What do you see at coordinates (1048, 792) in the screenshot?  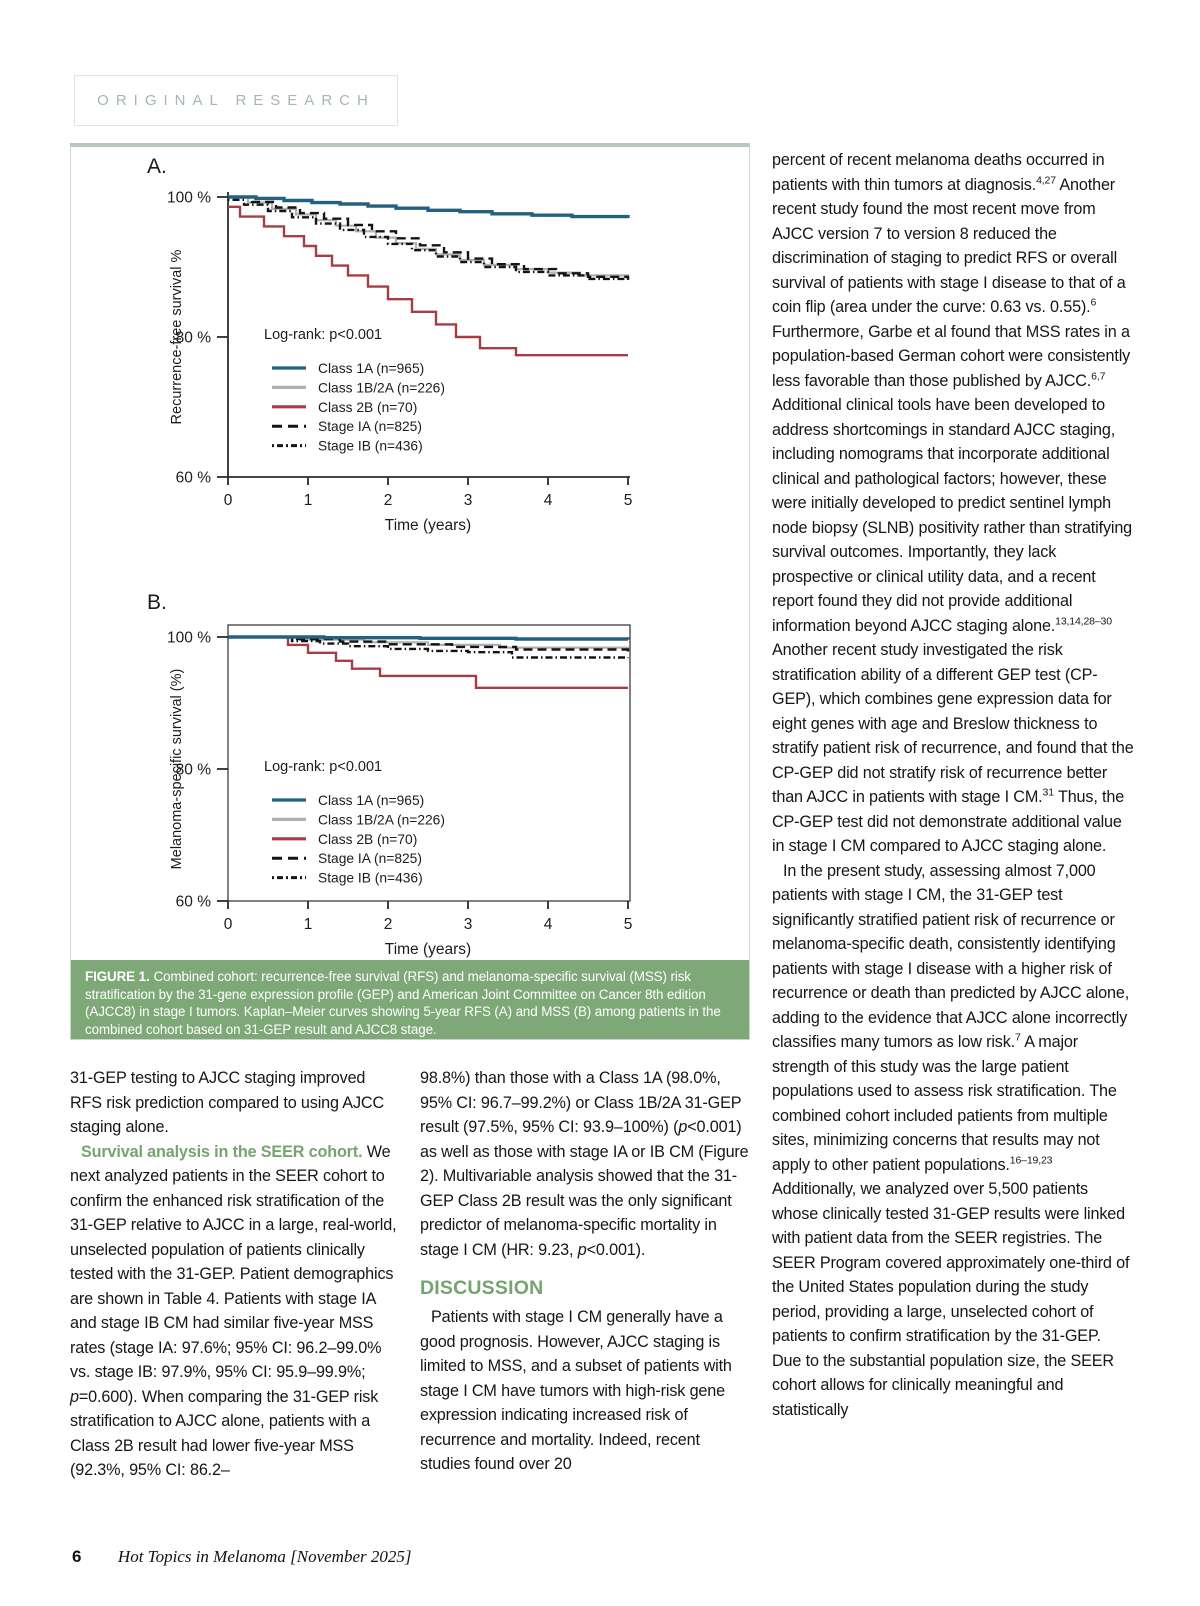 I see `citation-superscript: 31` at bounding box center [1048, 792].